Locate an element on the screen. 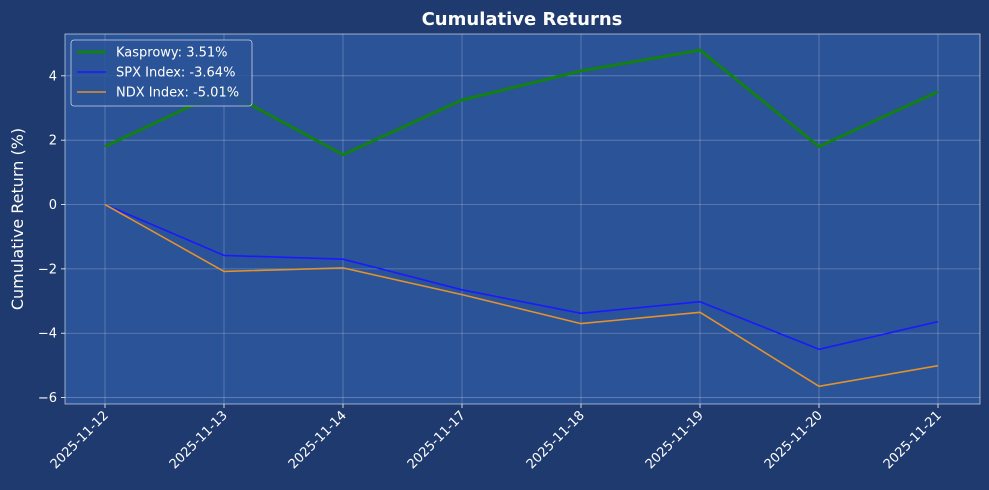 The width and height of the screenshot is (989, 490). y-tick-label: 0 is located at coordinates (53, 205).